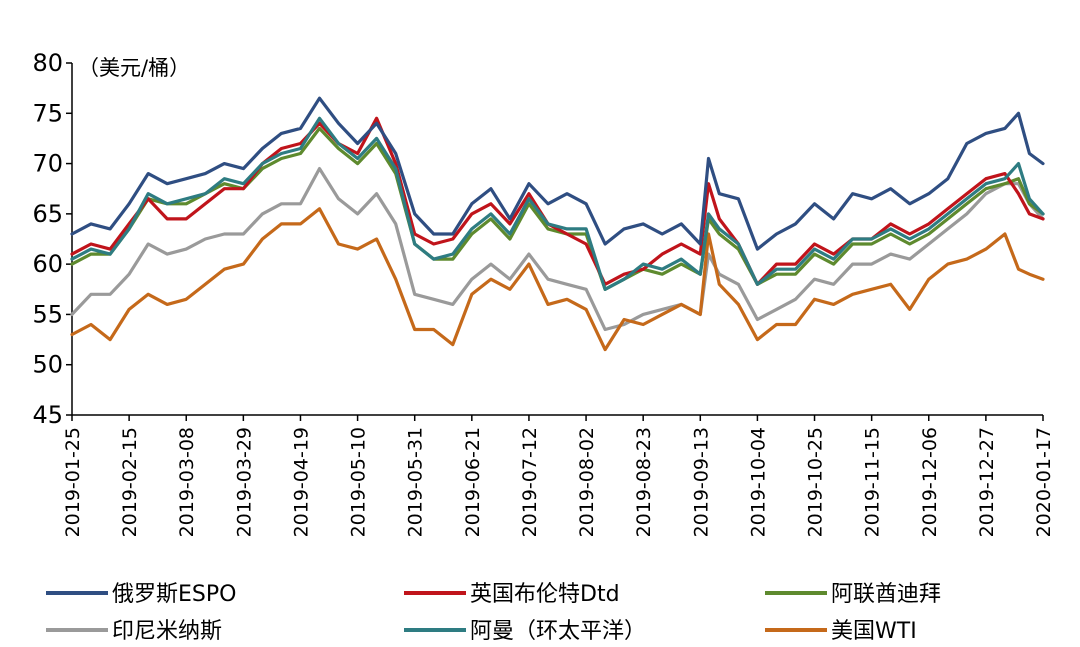 The width and height of the screenshot is (1080, 647). Describe the element at coordinates (816, 482) in the screenshot. I see `x-tick-label: 2019-10-25` at that location.